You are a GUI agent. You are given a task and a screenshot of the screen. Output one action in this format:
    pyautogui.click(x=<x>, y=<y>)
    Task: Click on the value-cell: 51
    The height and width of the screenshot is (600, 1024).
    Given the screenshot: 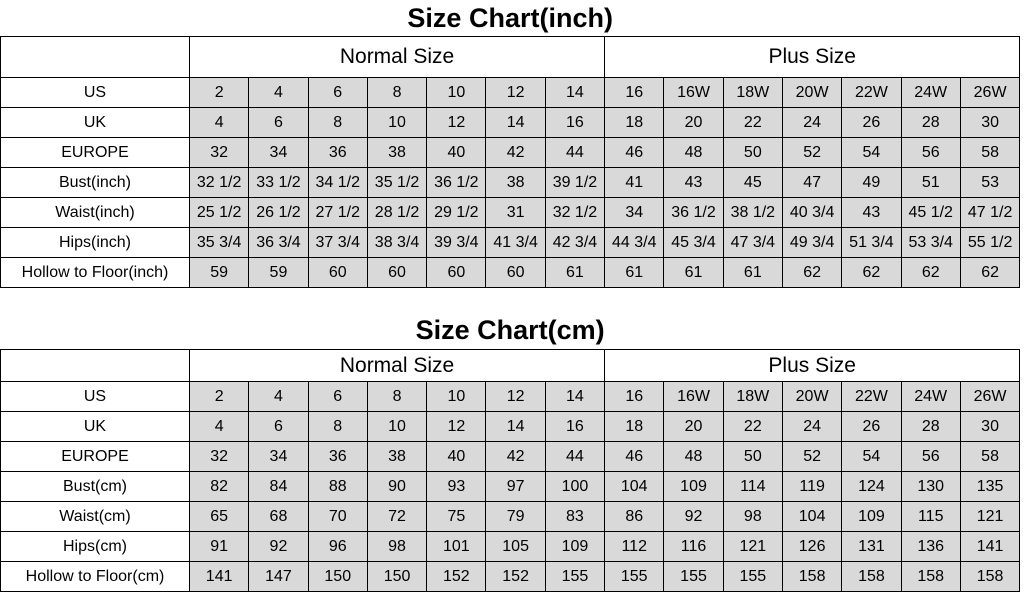 What is the action you would take?
    pyautogui.click(x=930, y=182)
    